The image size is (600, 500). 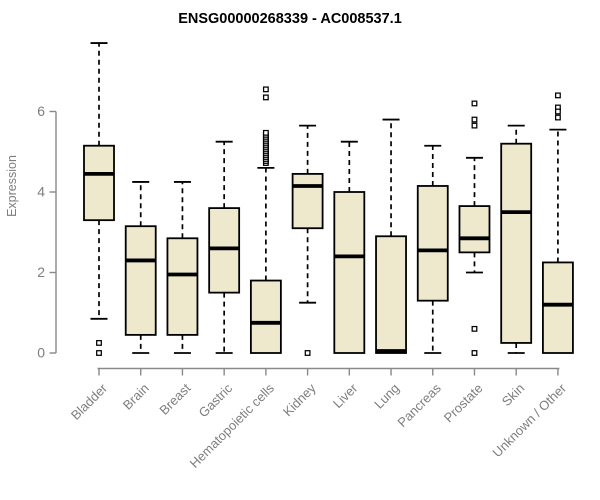 What do you see at coordinates (419, 405) in the screenshot?
I see `x-category-label: Pancreas` at bounding box center [419, 405].